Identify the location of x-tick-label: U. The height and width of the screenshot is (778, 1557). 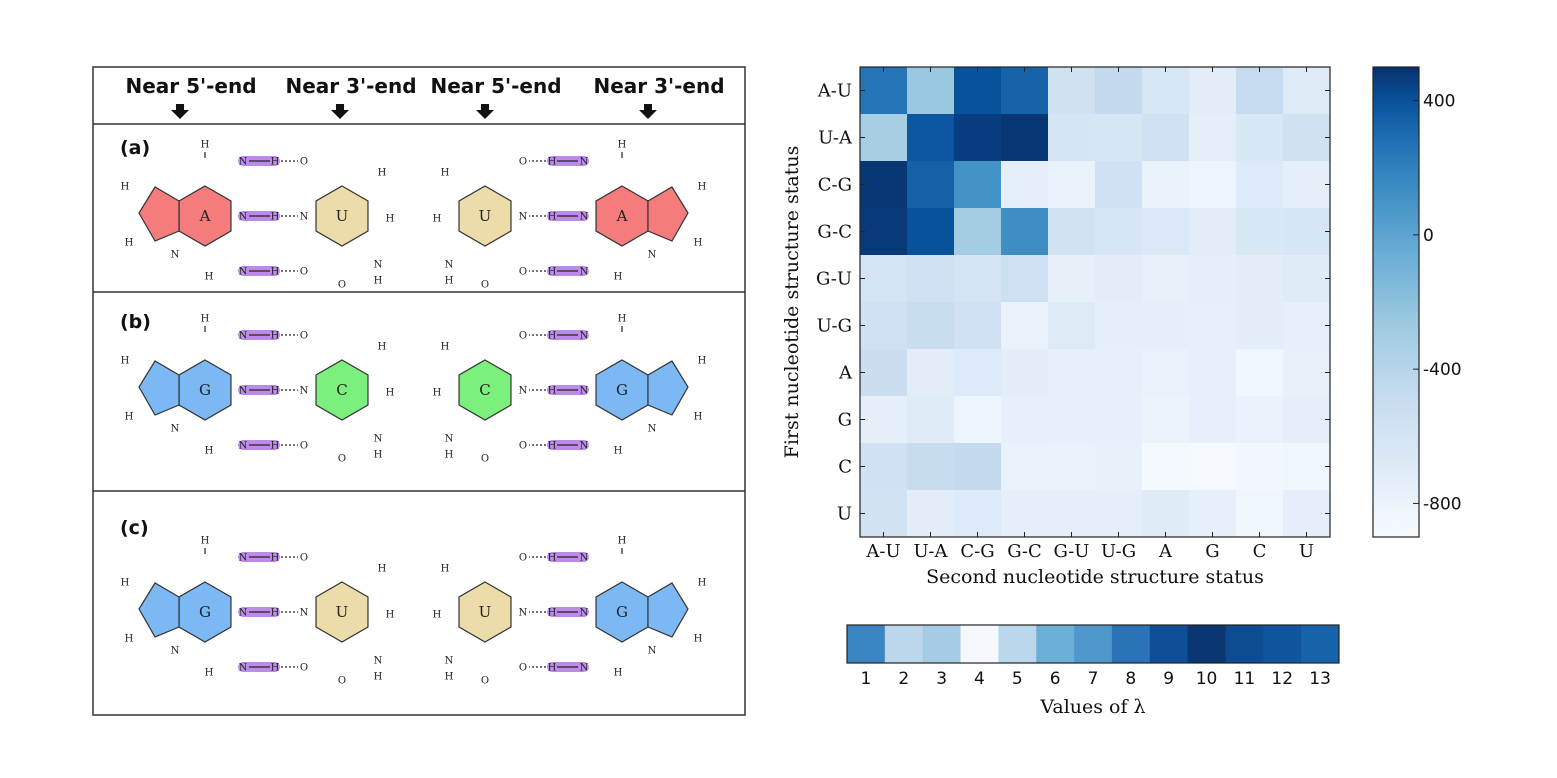
(1306, 551).